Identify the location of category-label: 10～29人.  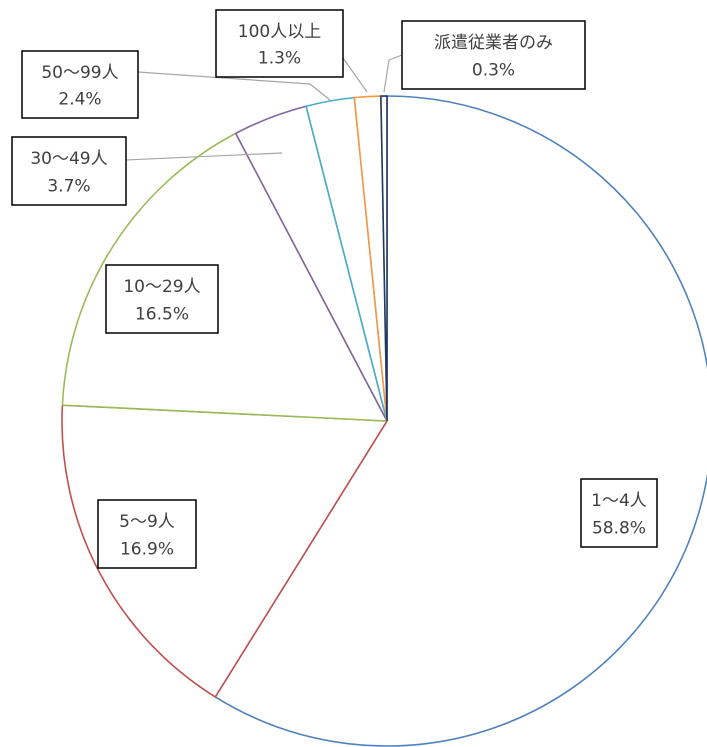
(161, 287).